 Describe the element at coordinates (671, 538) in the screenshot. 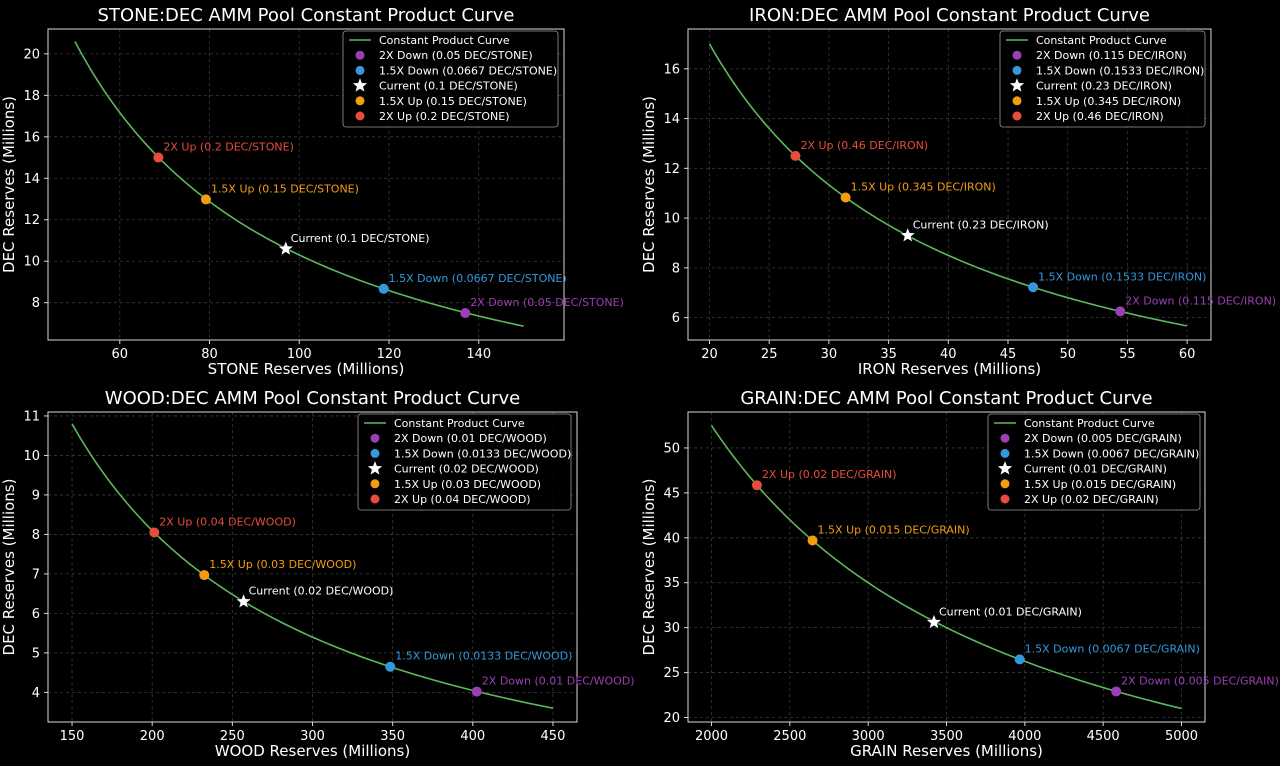

I see `y-tick-label: 40` at that location.